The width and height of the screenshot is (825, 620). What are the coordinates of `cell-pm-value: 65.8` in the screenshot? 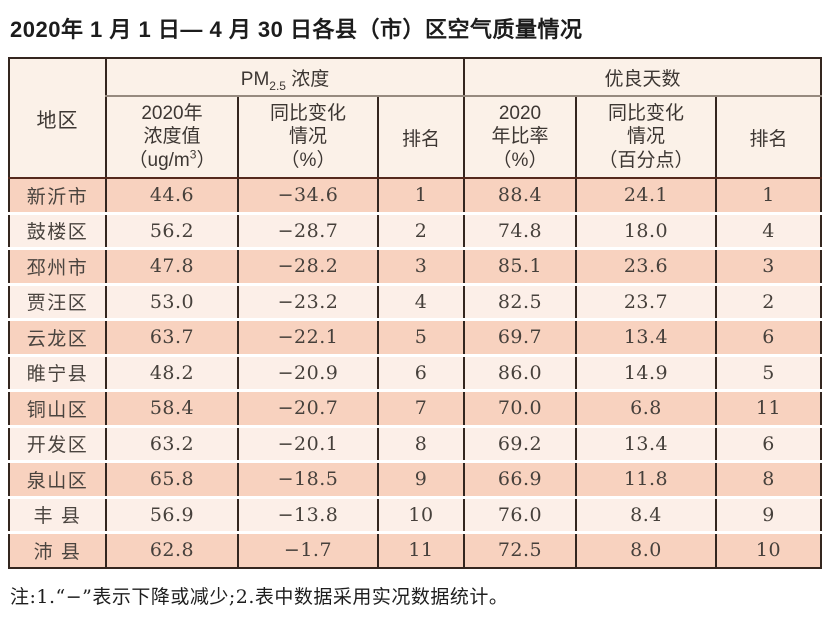 It's located at (171, 480).